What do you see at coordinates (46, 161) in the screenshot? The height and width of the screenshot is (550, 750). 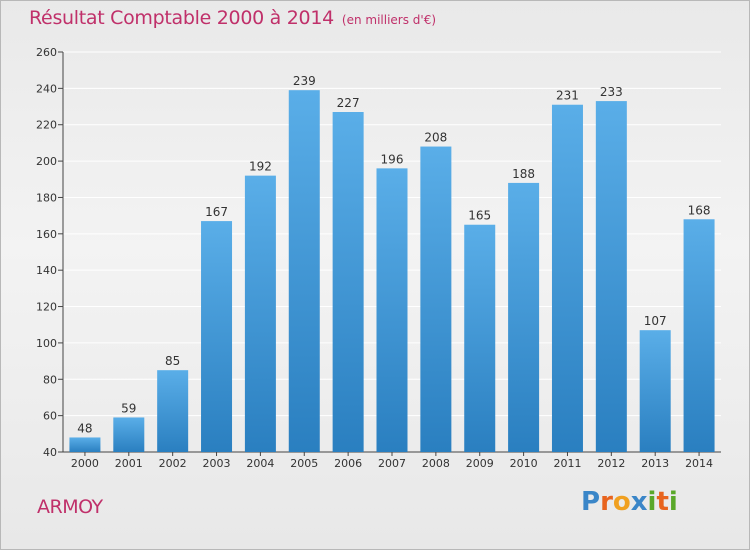 I see `y-tick-label: 200` at bounding box center [46, 161].